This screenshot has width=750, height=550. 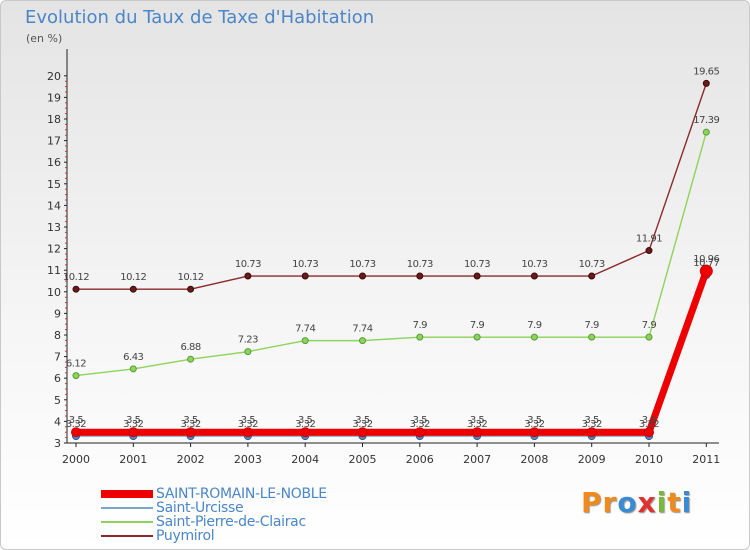 I want to click on x-tick-label: 2002, so click(x=191, y=459).